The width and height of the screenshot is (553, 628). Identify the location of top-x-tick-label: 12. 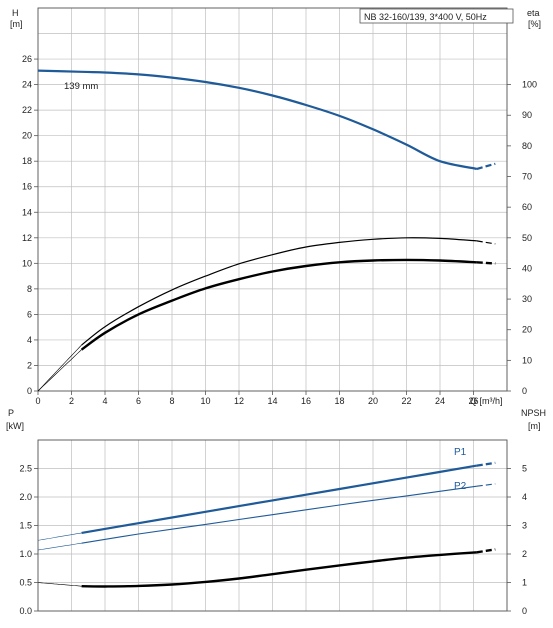
(239, 401).